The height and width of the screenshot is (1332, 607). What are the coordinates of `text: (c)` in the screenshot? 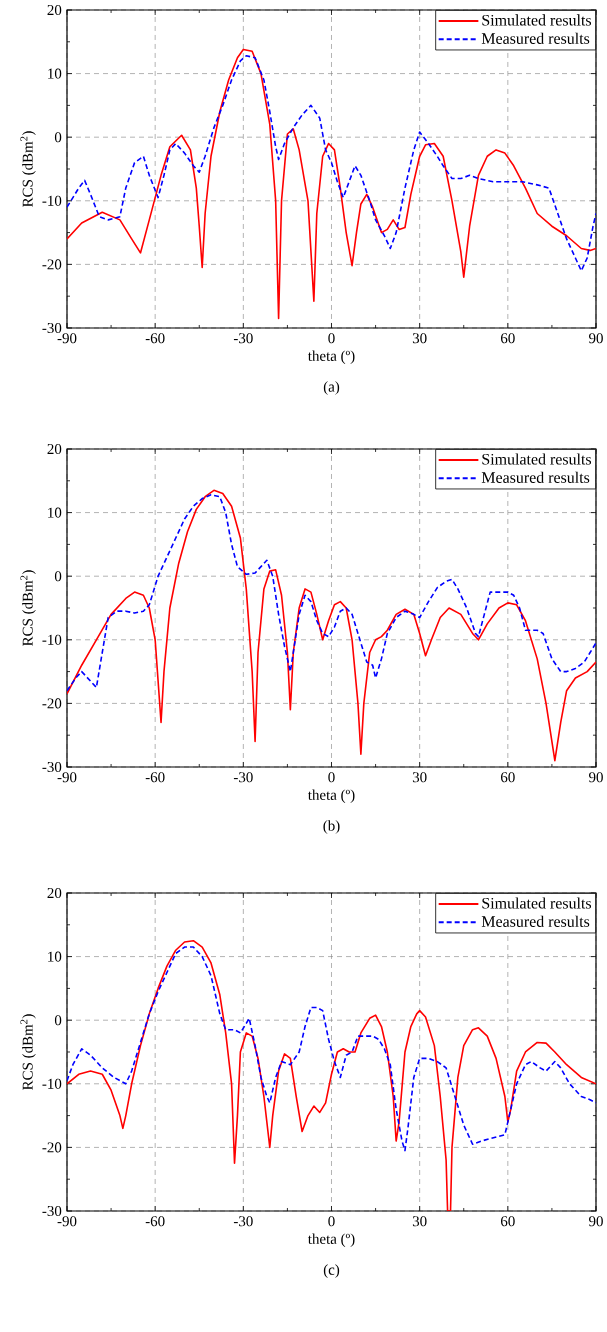 It's located at (331, 1271).